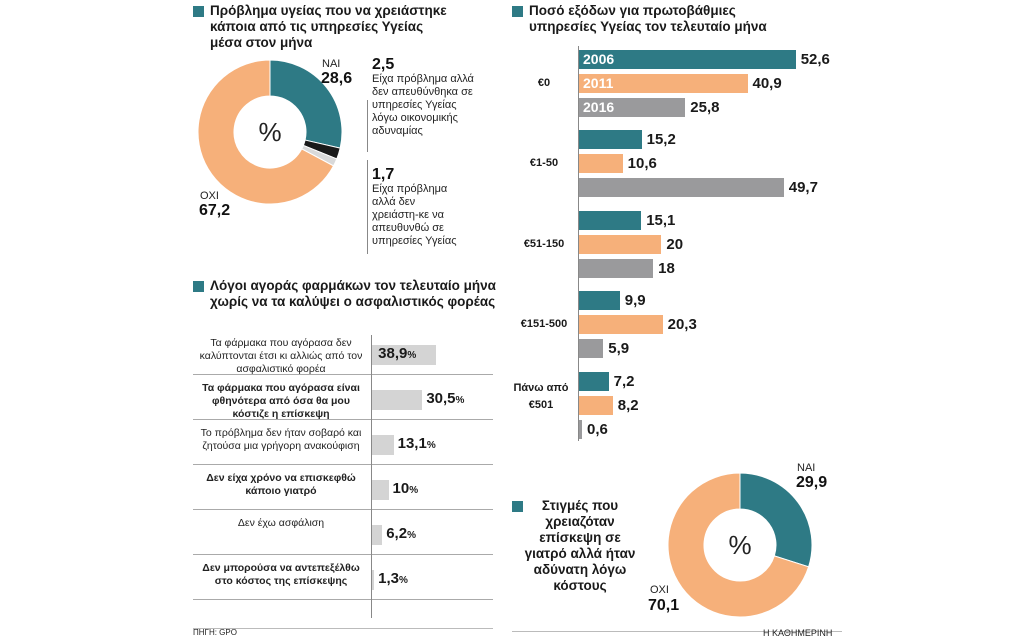 The width and height of the screenshot is (1024, 639). Describe the element at coordinates (705, 107) in the screenshot. I see `expense-value: 25,8` at that location.